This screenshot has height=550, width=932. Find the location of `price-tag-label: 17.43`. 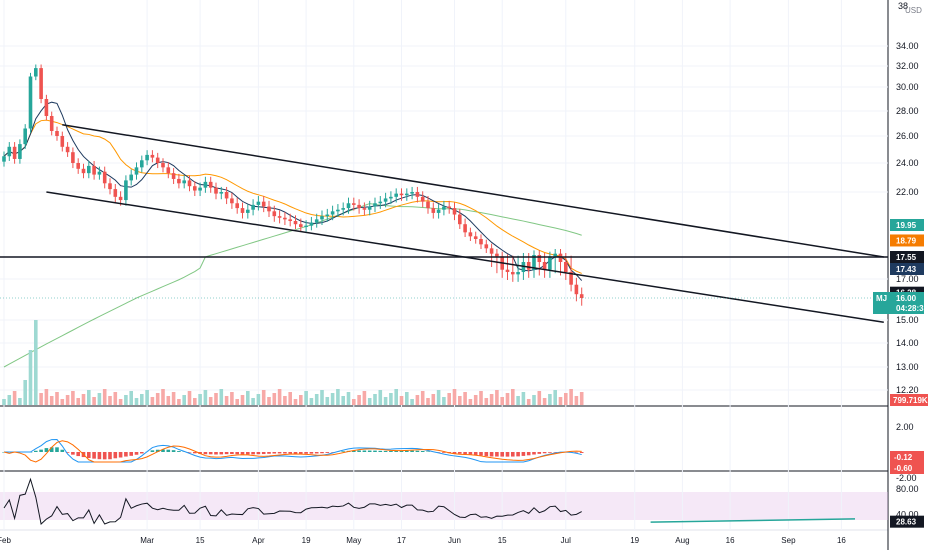

price-tag-label: 17.43 is located at coordinates (906, 269).